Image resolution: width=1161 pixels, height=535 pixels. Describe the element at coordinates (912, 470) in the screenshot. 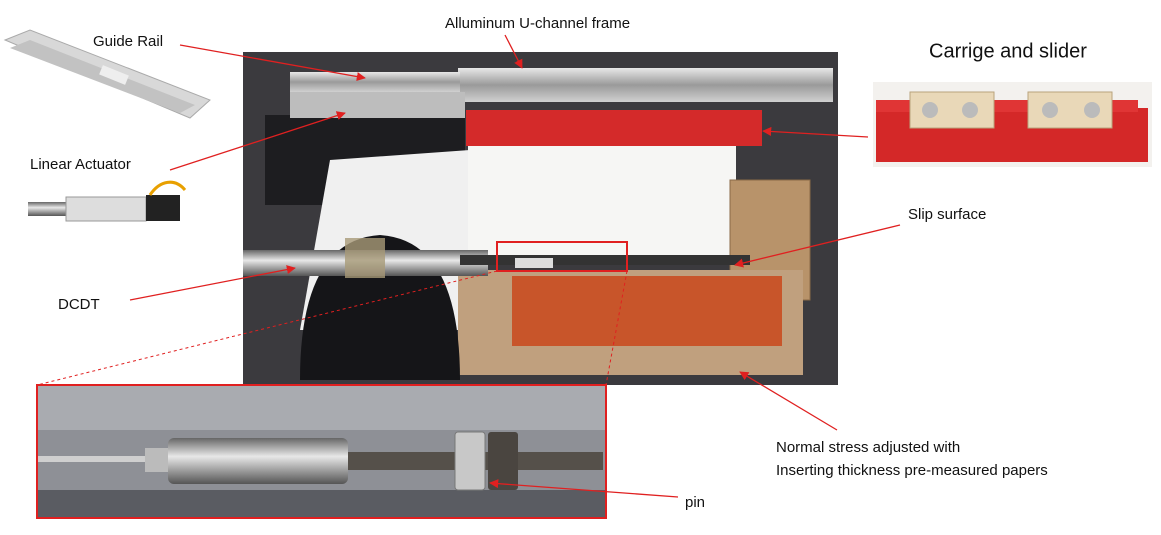

I see `label: Inserting thickness pre-measured papers` at that location.